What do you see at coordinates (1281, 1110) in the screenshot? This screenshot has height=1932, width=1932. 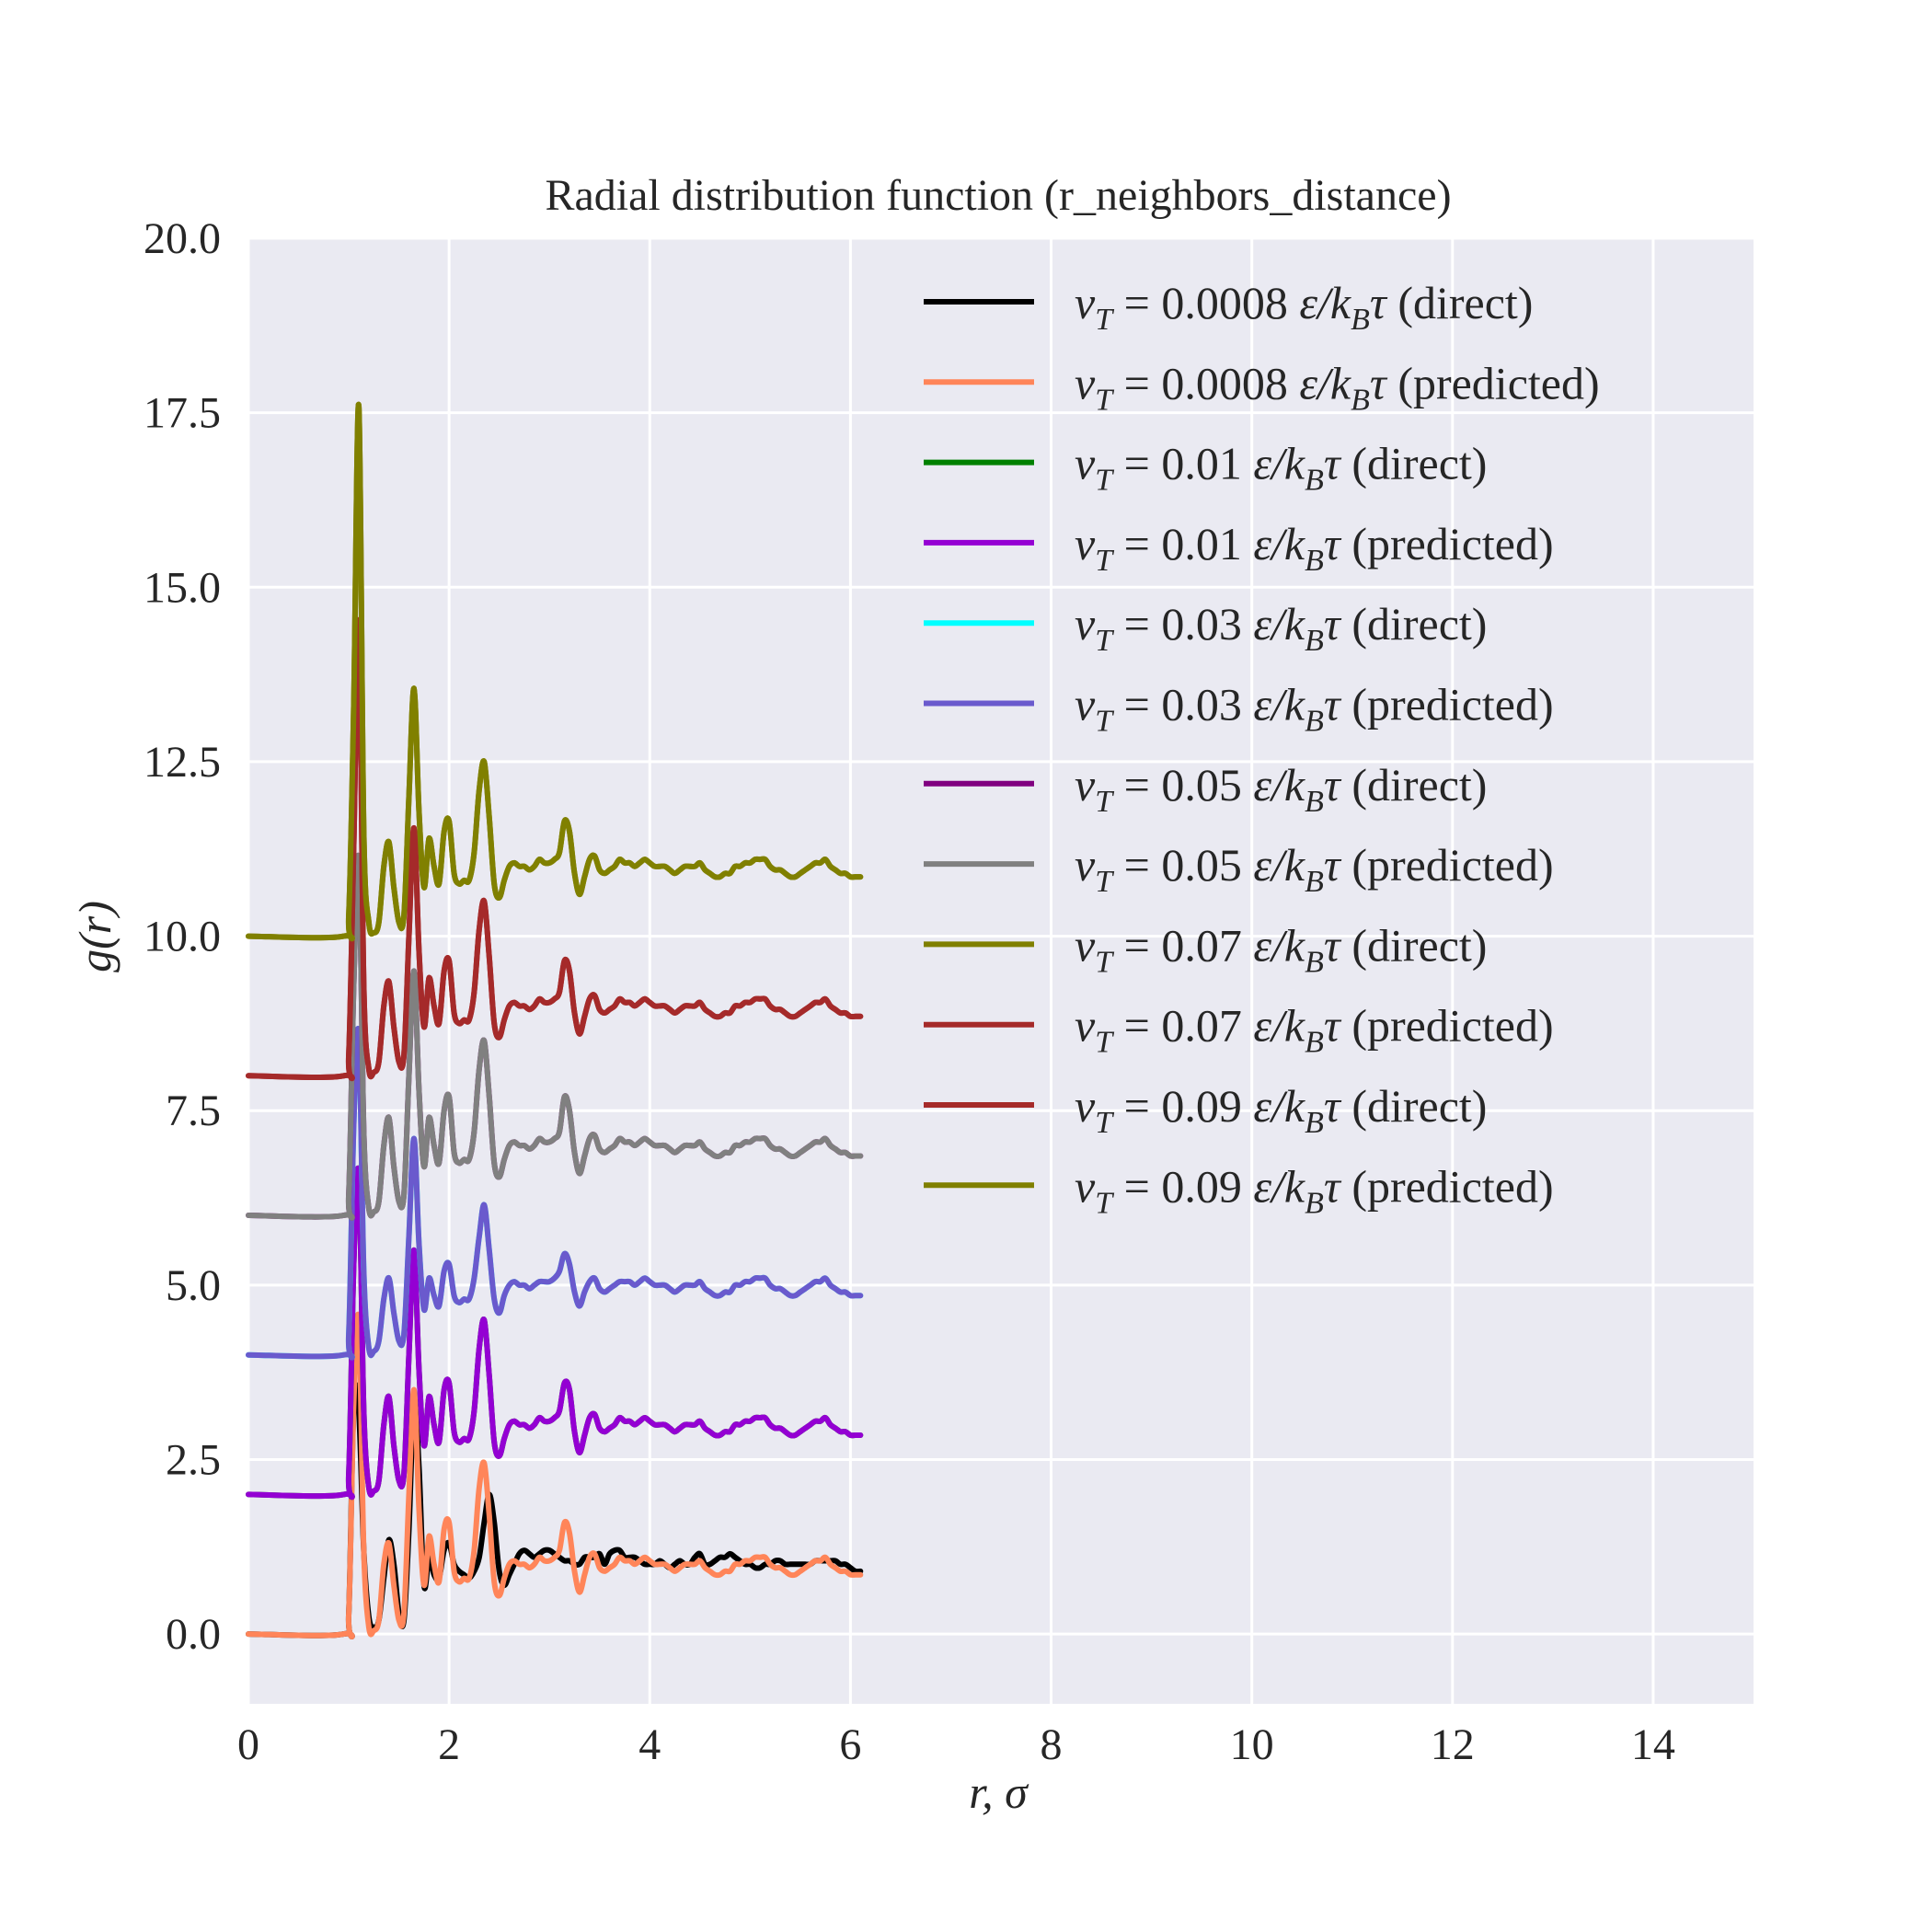 I see `legend-label-10: vT = 0.09 ε/kBτ (direct)` at bounding box center [1281, 1110].